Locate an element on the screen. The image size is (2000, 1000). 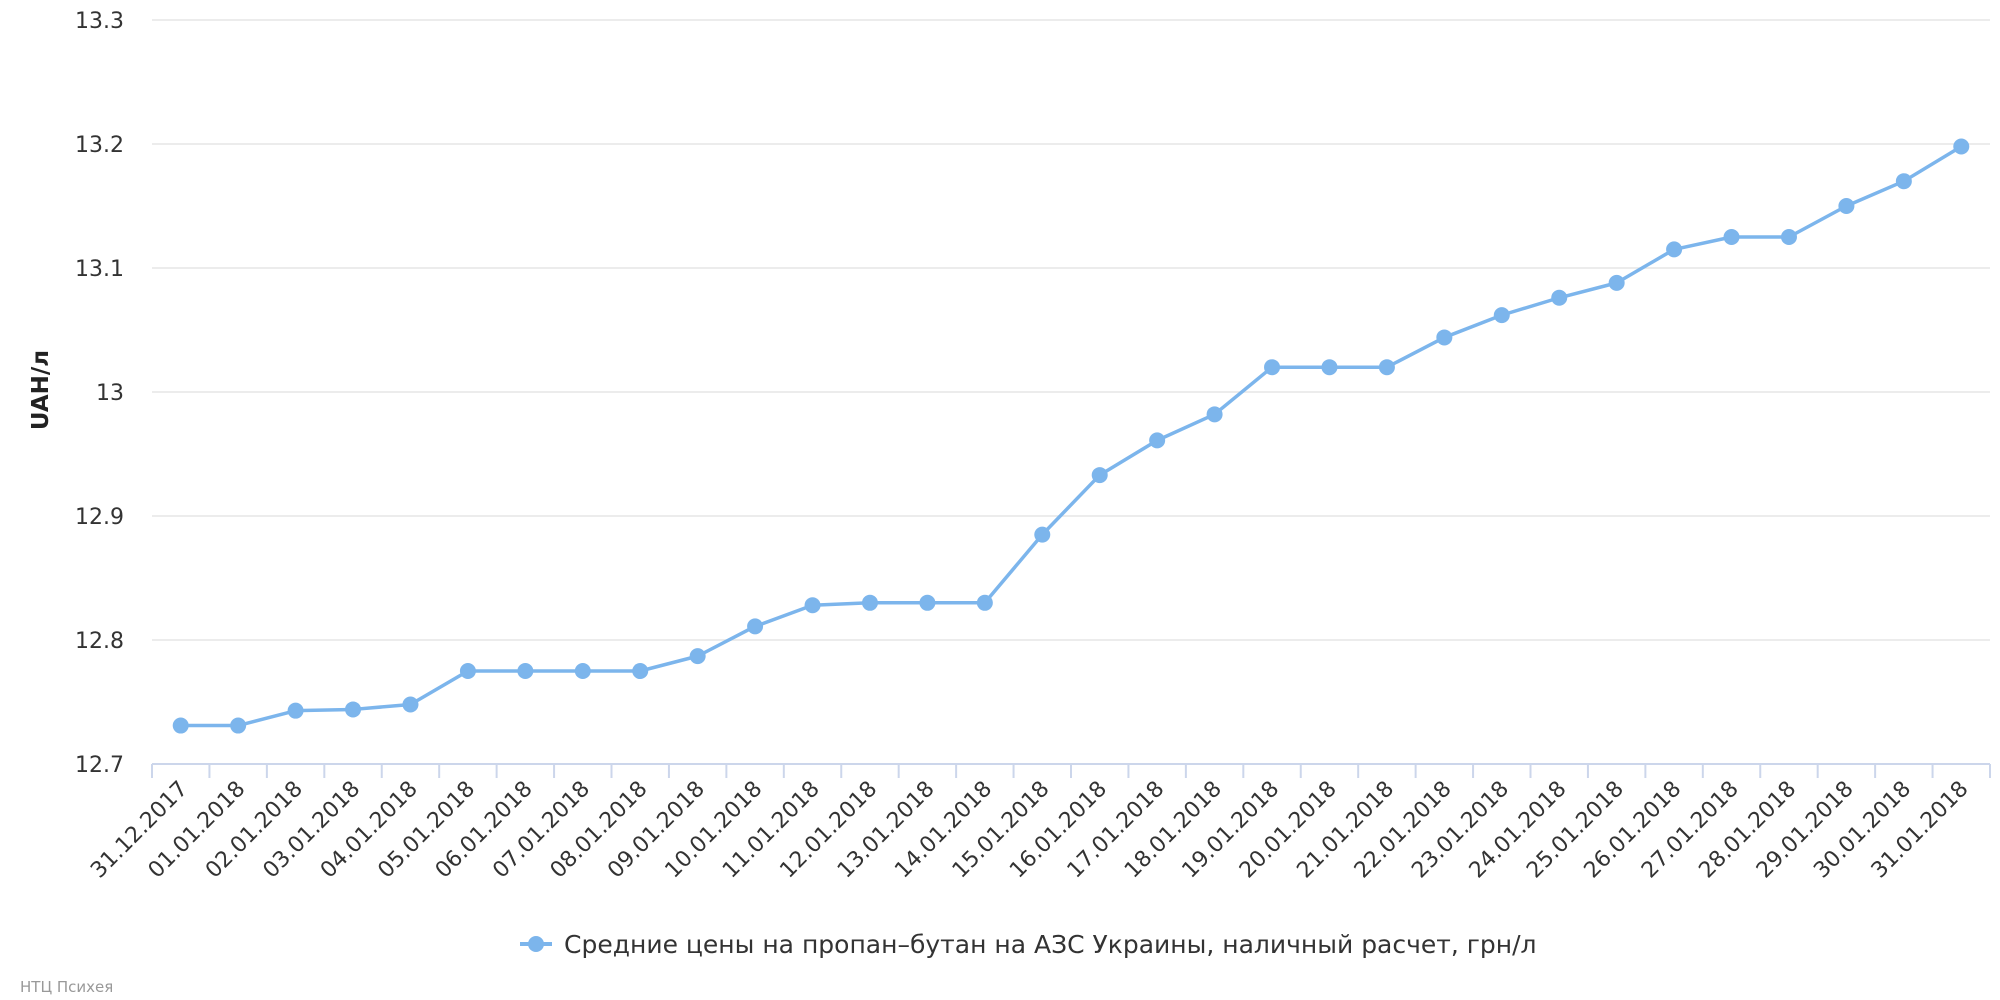
y-tick-label: 12.7 is located at coordinates (99, 765).